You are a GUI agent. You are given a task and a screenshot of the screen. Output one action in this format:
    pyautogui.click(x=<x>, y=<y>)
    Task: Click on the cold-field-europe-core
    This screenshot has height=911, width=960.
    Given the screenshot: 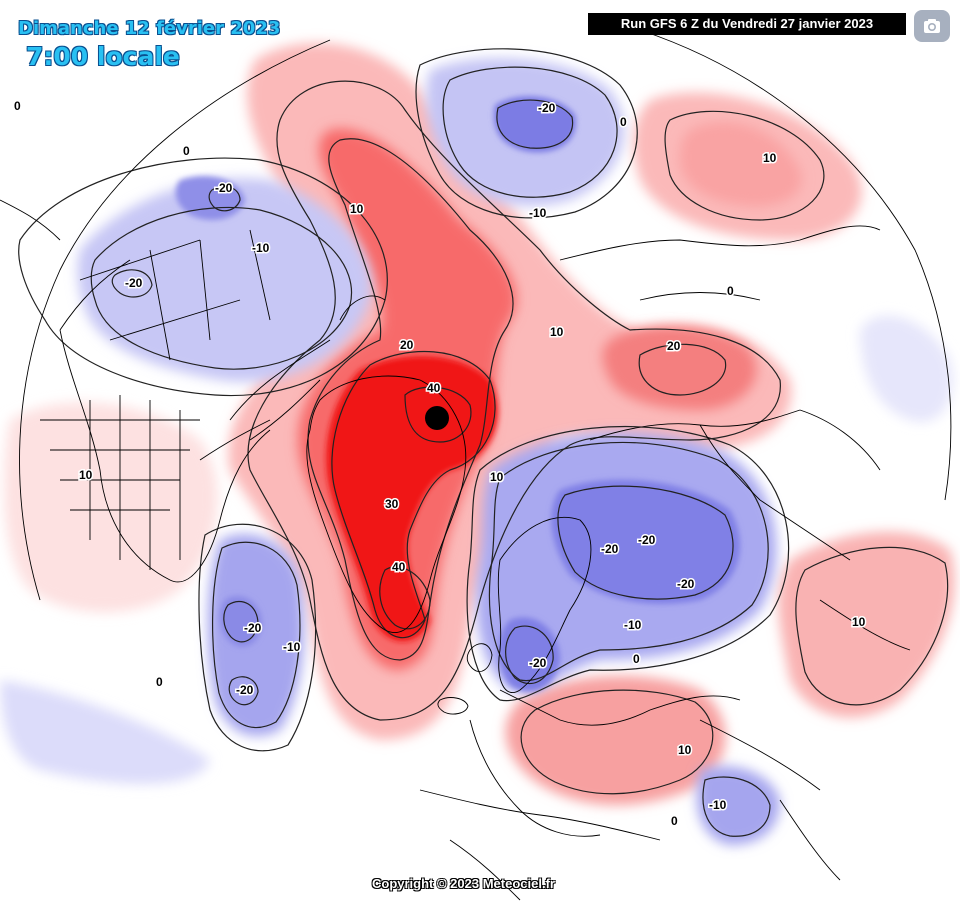 What is the action you would take?
    pyautogui.click(x=645, y=541)
    